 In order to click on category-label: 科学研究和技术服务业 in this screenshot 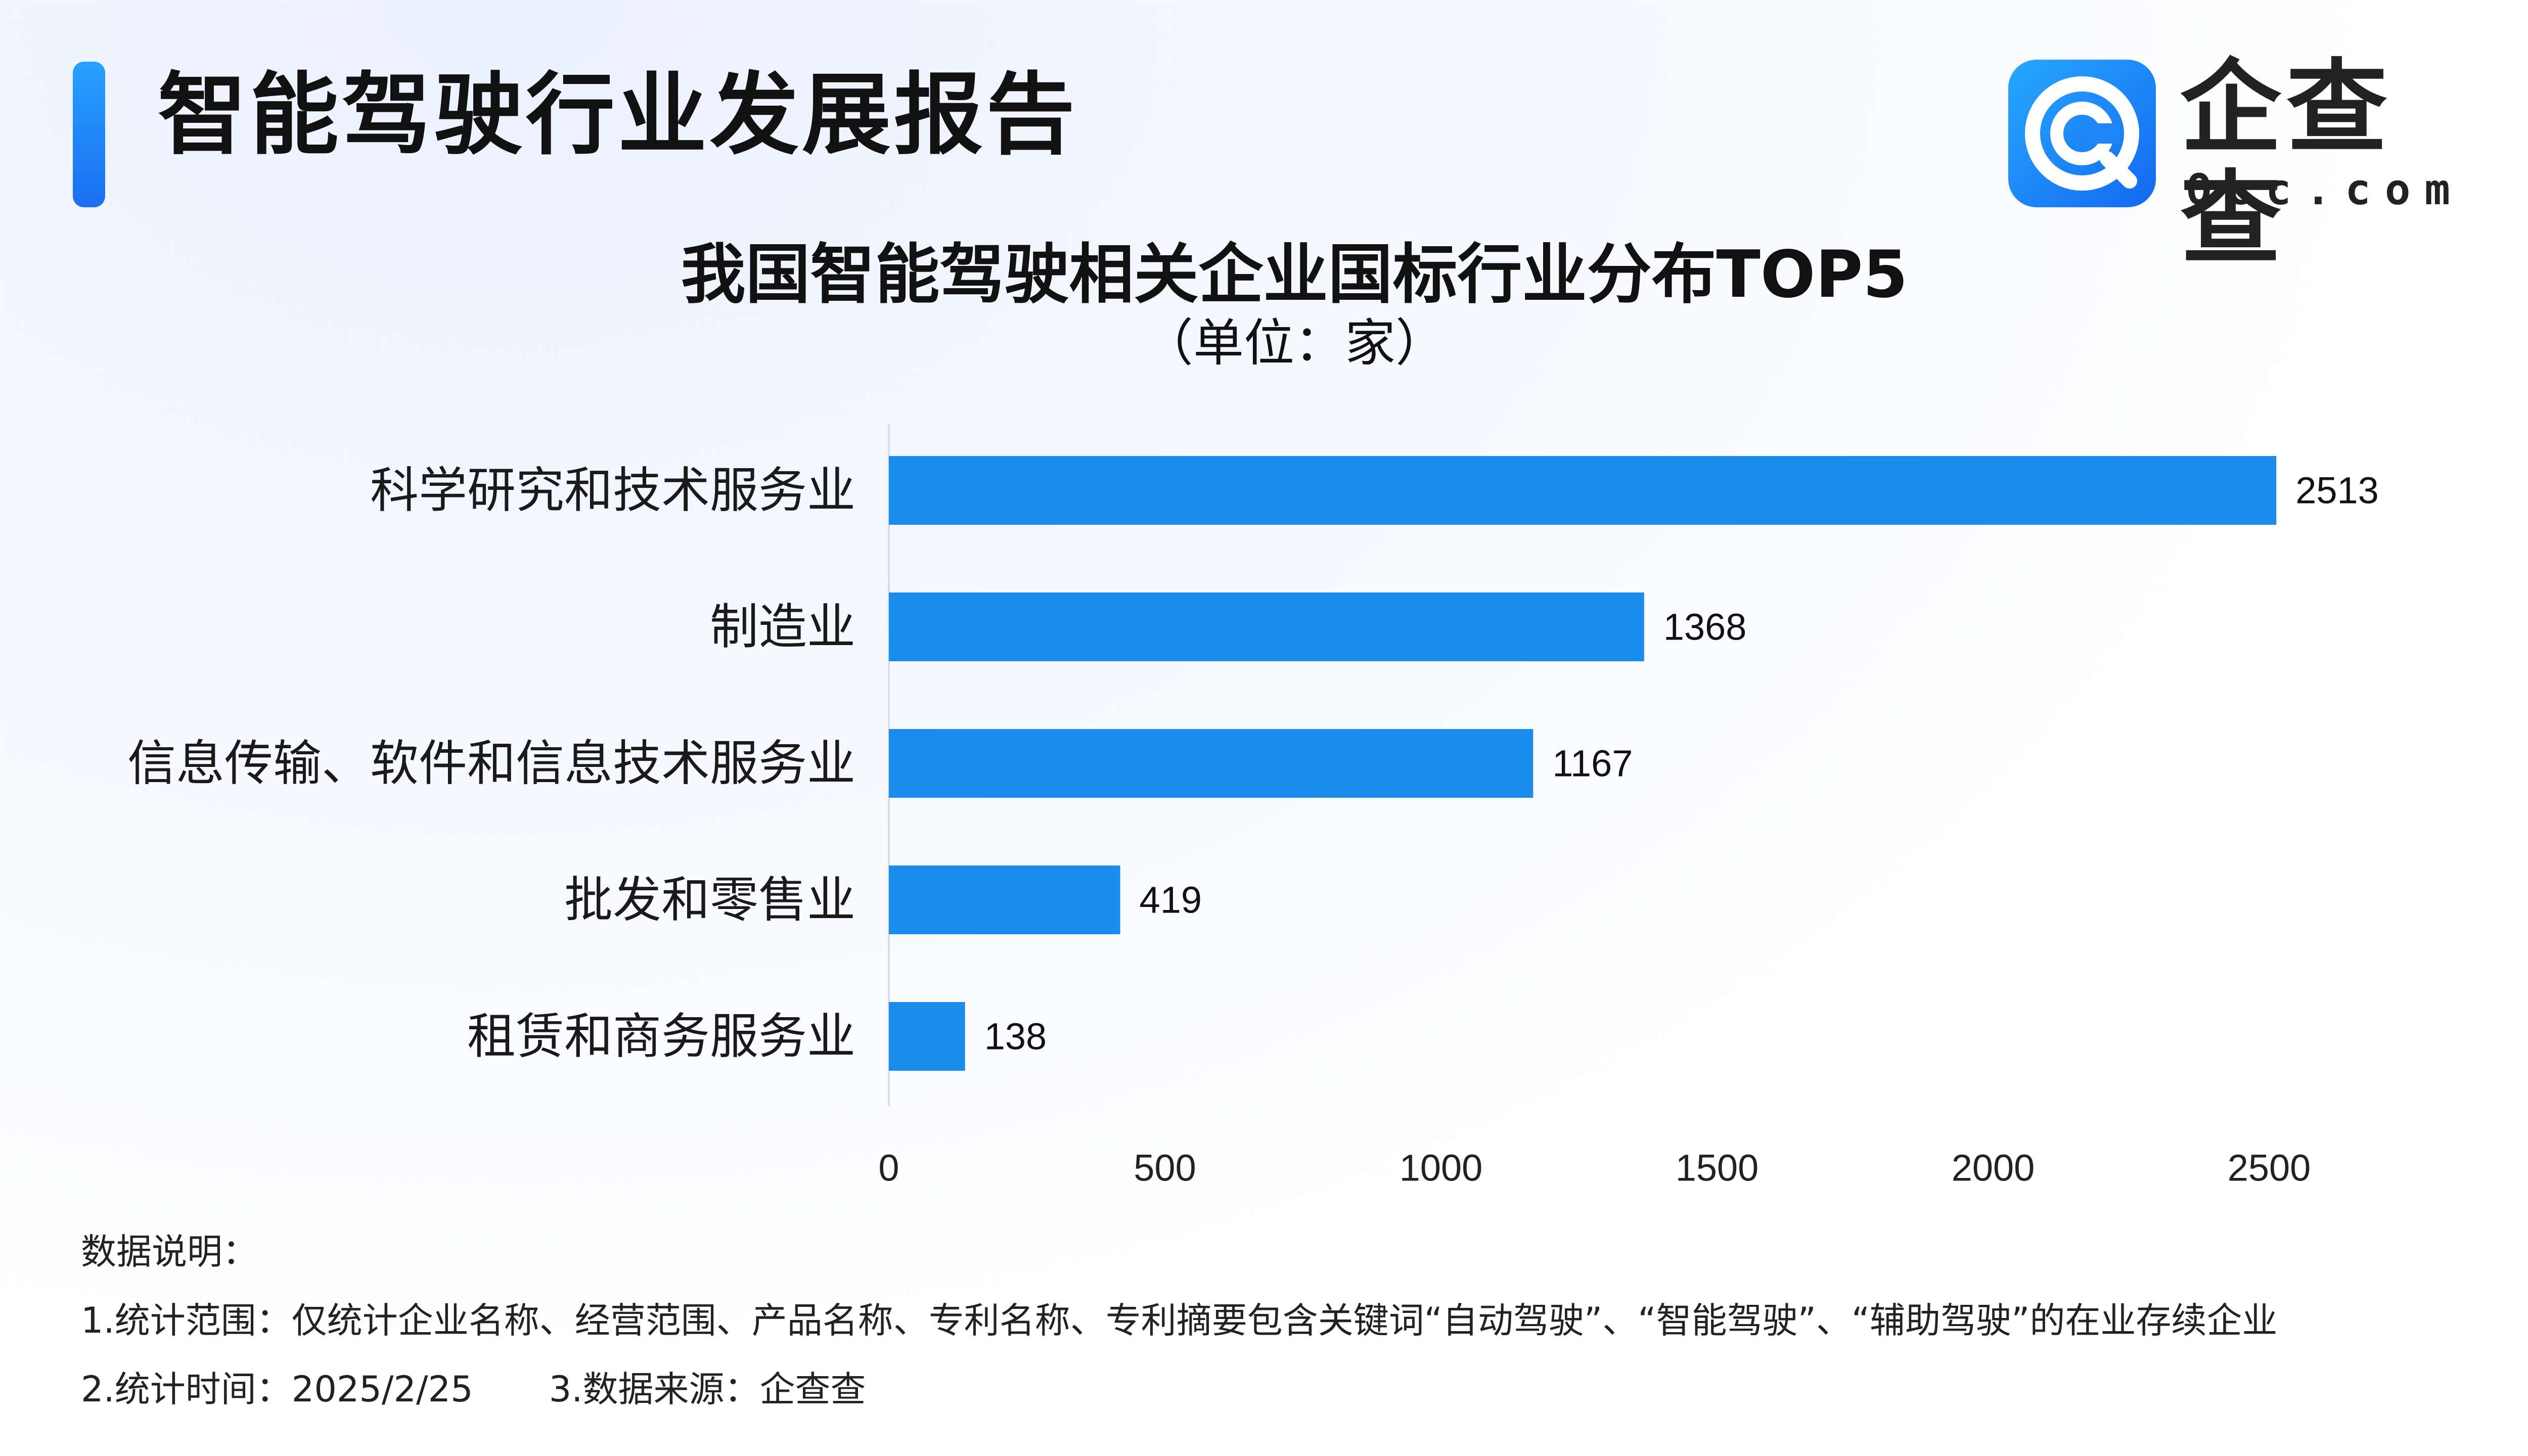, I will do `click(613, 490)`.